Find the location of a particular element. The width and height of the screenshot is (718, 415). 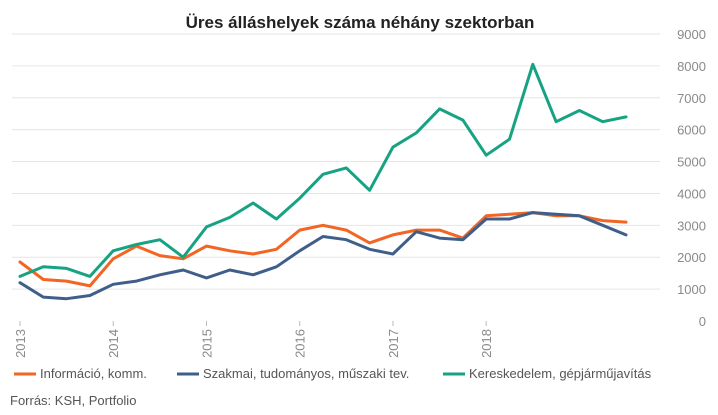

y-tick-label: 8000 is located at coordinates (691, 66).